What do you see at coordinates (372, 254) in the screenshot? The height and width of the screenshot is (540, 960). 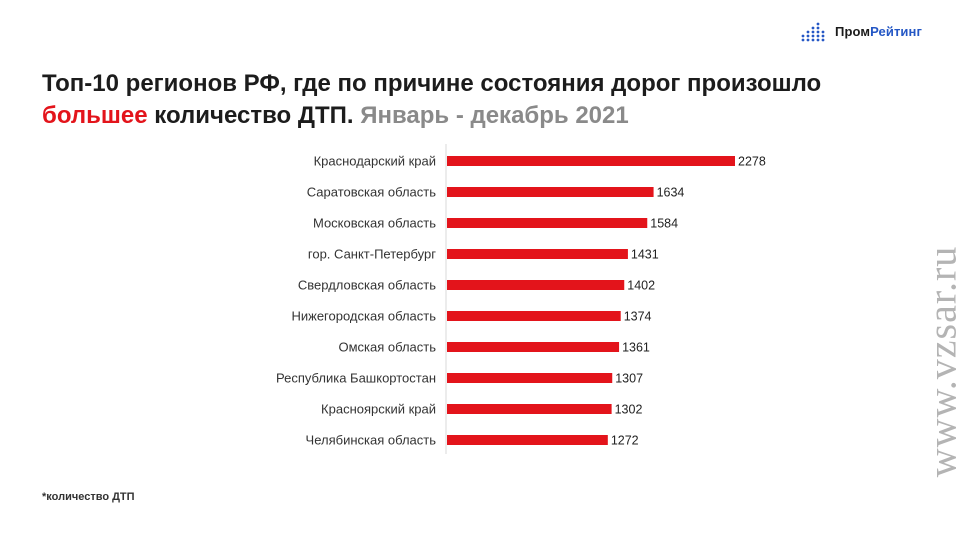 I see `category-label: гор. Санкт-Петербург` at bounding box center [372, 254].